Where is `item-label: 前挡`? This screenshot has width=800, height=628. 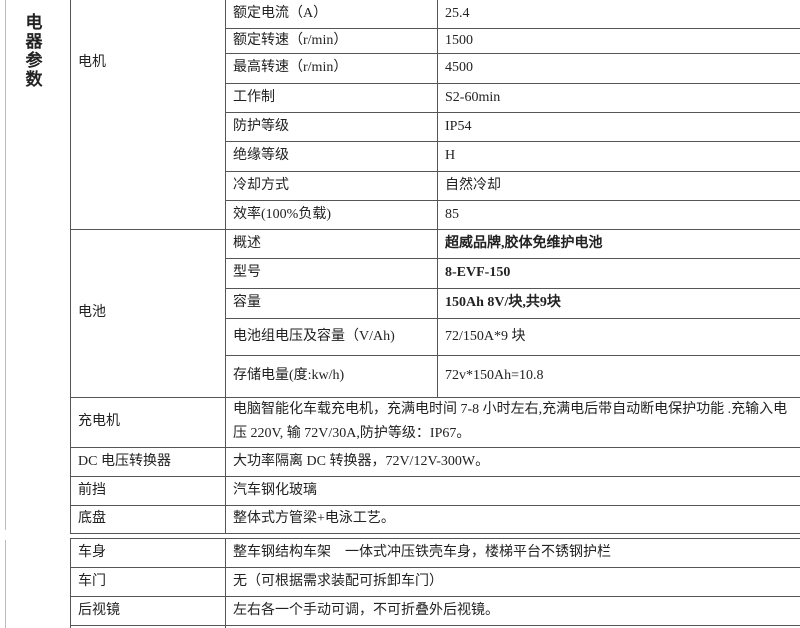 item-label: 前挡 is located at coordinates (92, 490).